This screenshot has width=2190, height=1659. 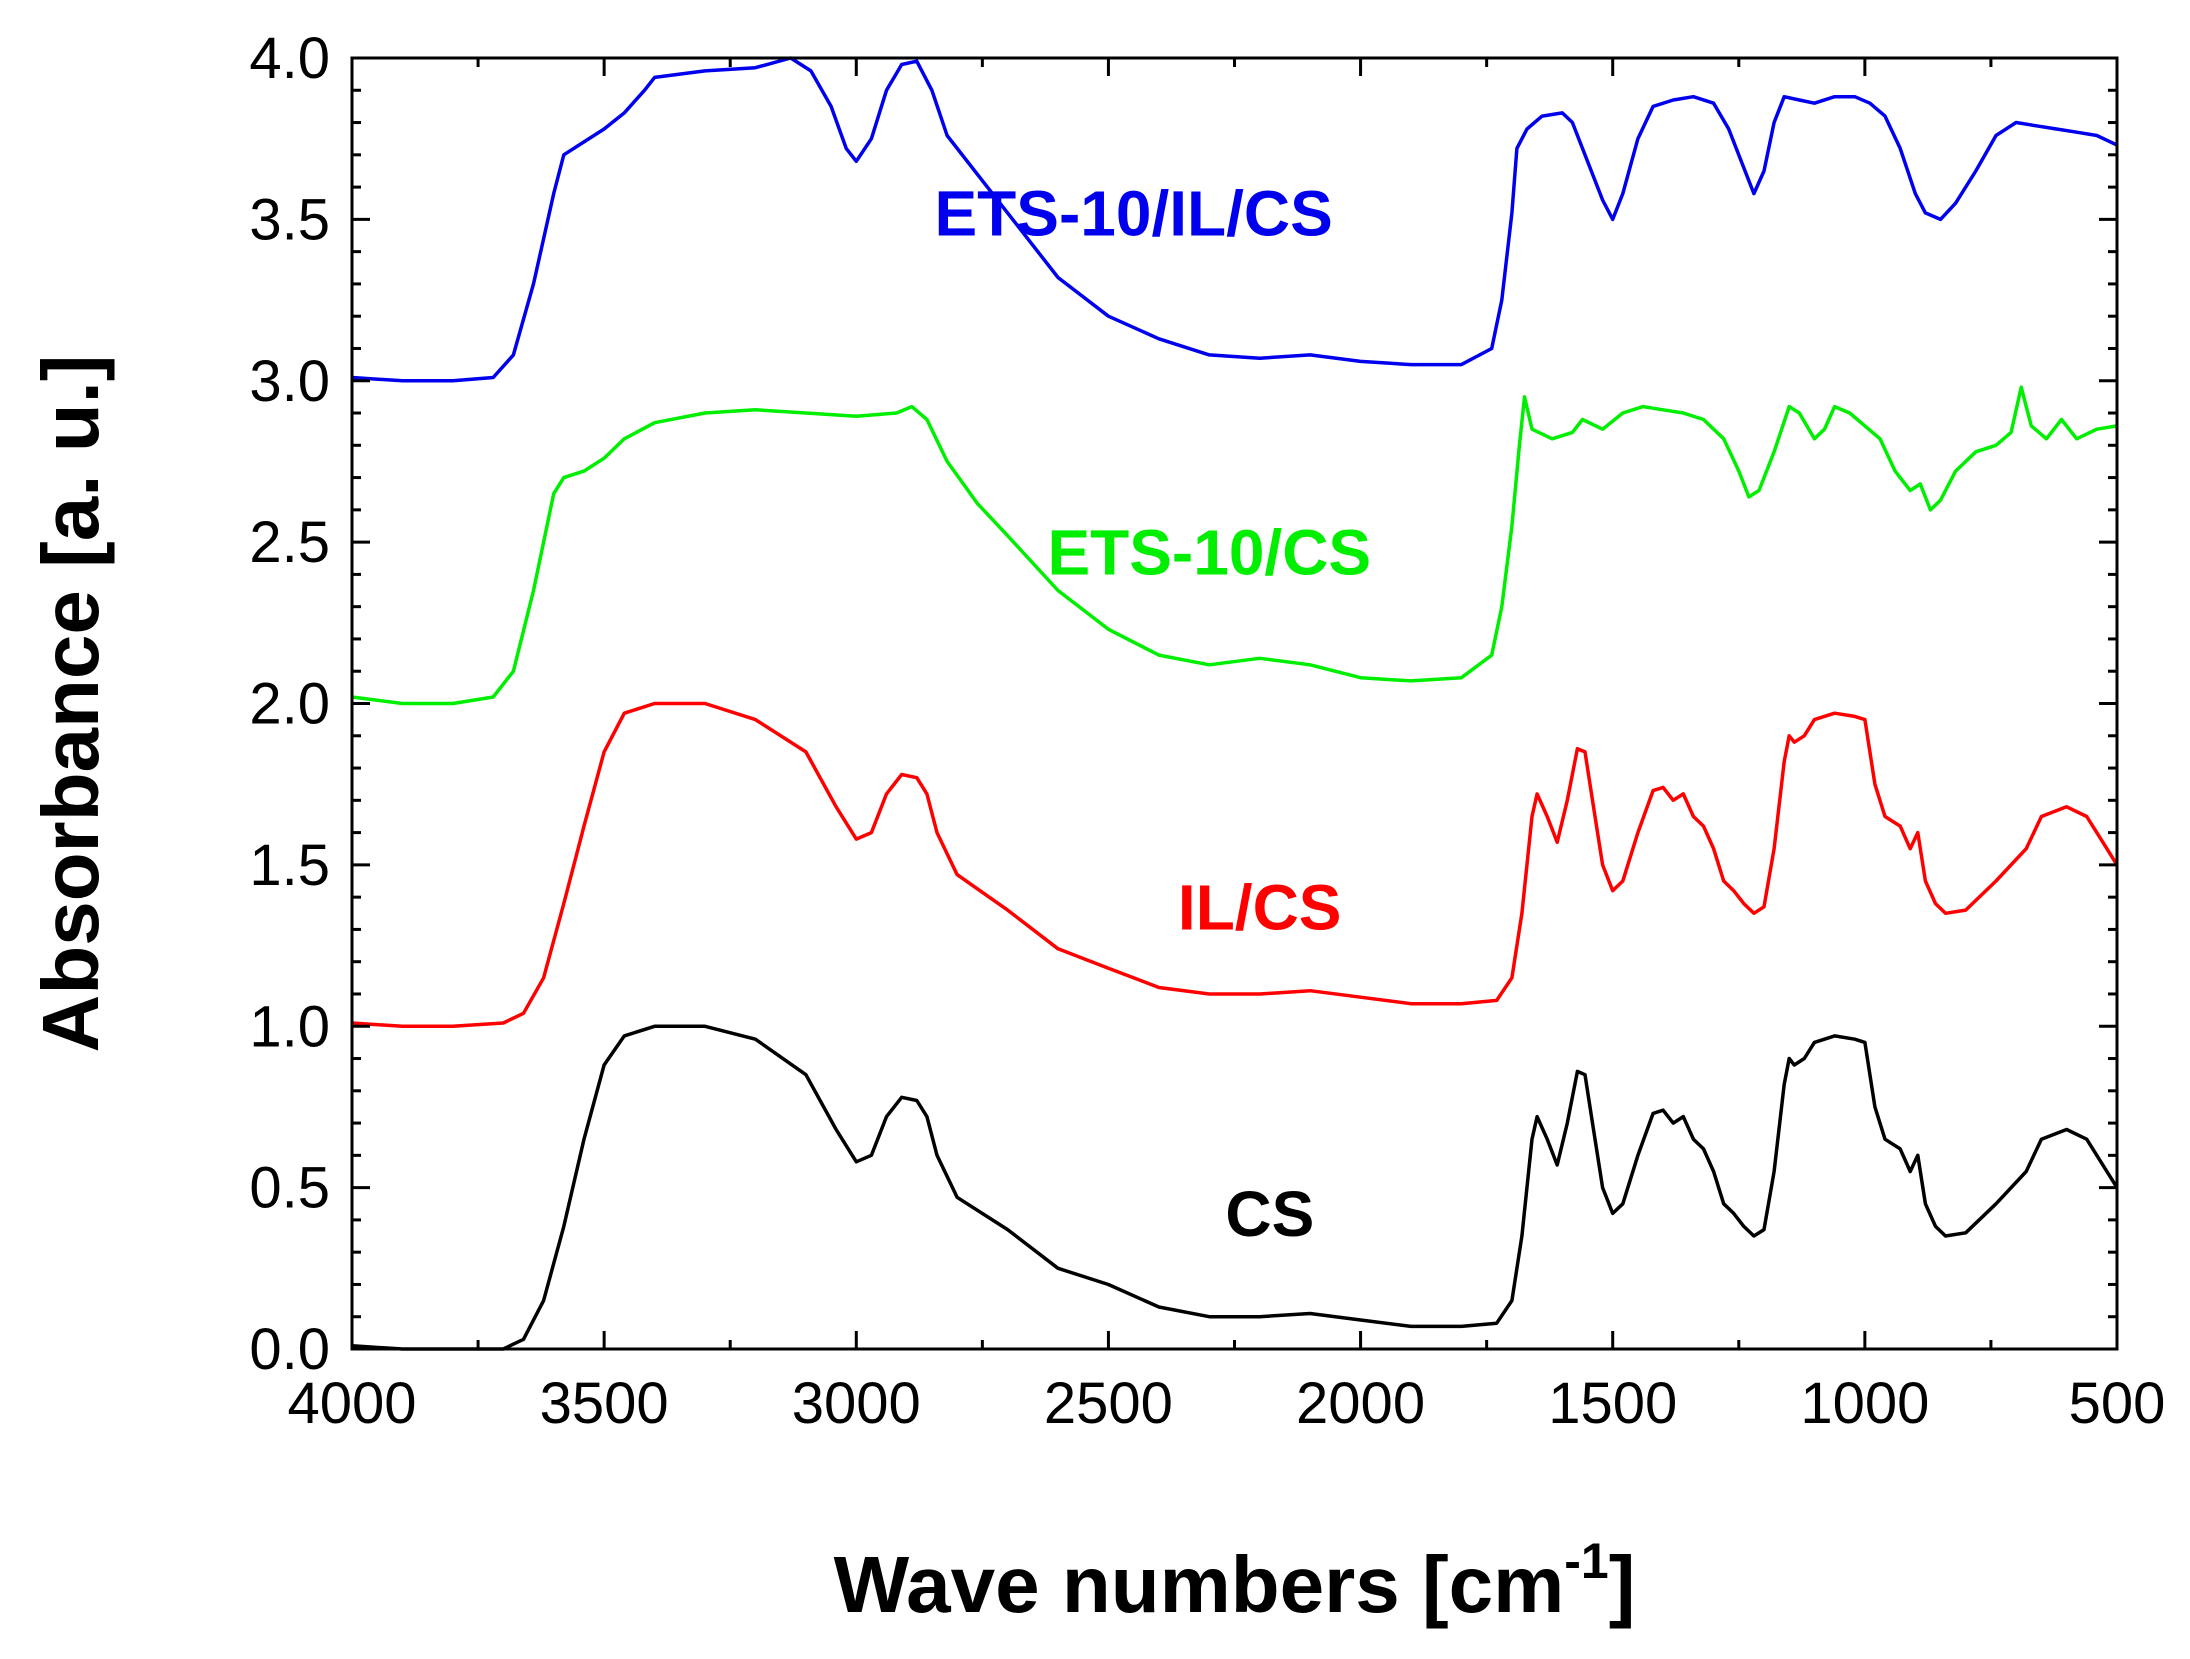 What do you see at coordinates (1199, 1584) in the screenshot?
I see `x-axis-title-text: Wave numbers [cm` at bounding box center [1199, 1584].